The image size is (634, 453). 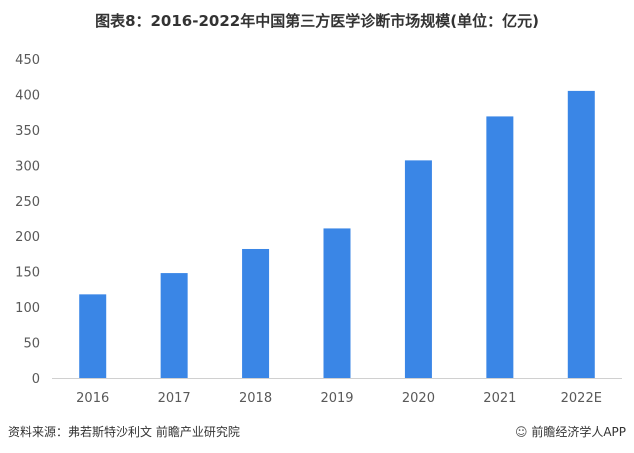 What do you see at coordinates (92, 398) in the screenshot?
I see `x-tick-label: 2016` at bounding box center [92, 398].